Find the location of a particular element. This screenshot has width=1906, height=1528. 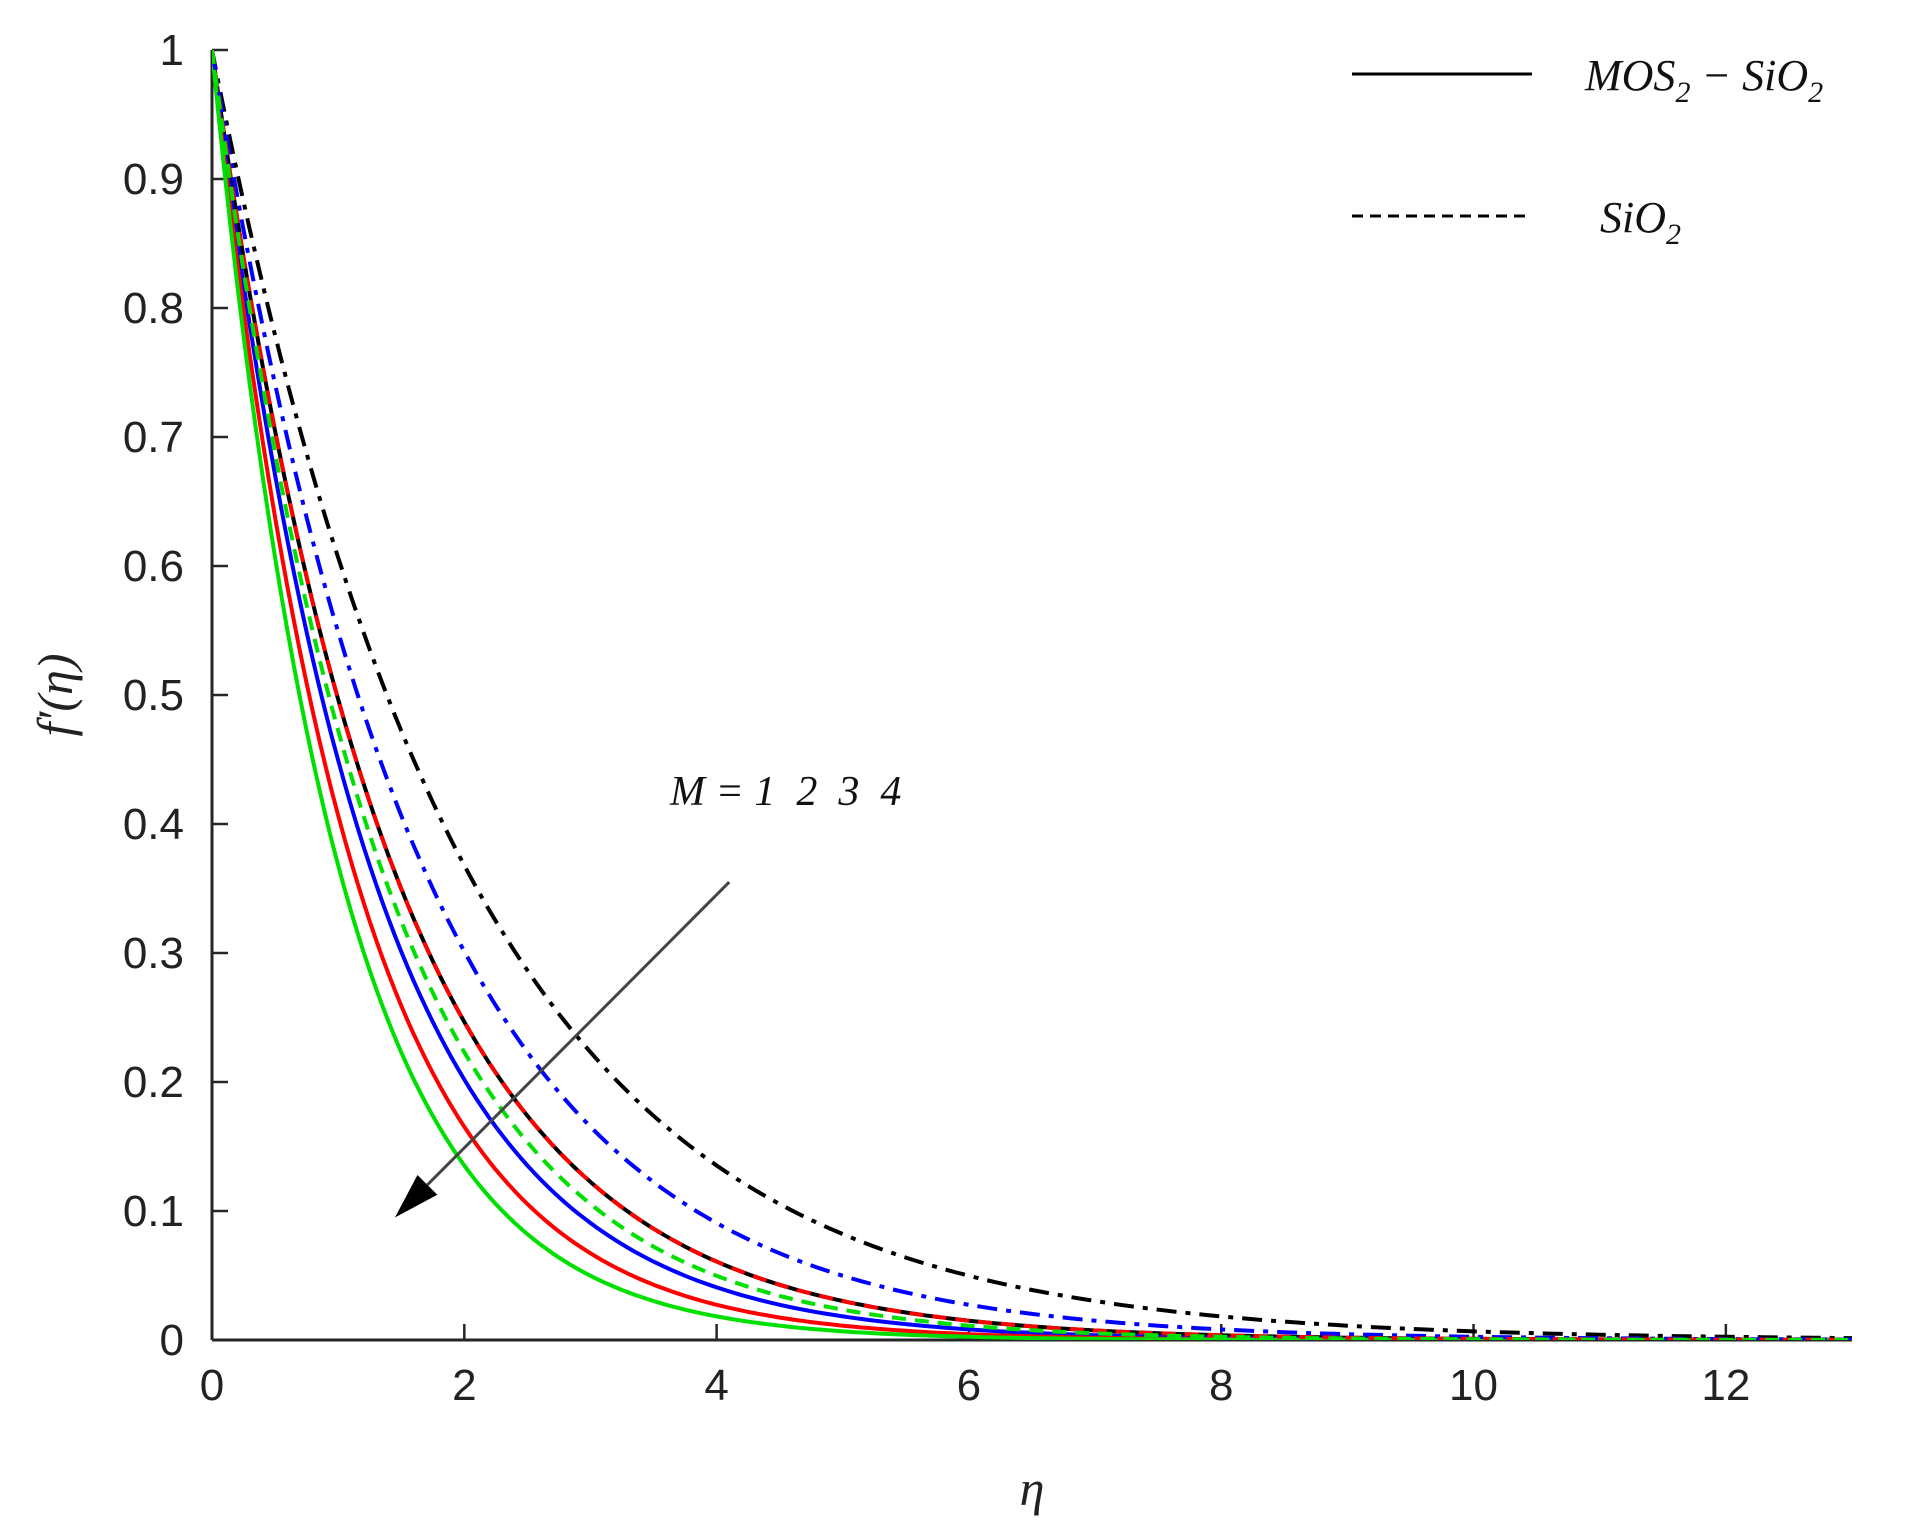

x-tick-label: 8 is located at coordinates (1221, 1385).